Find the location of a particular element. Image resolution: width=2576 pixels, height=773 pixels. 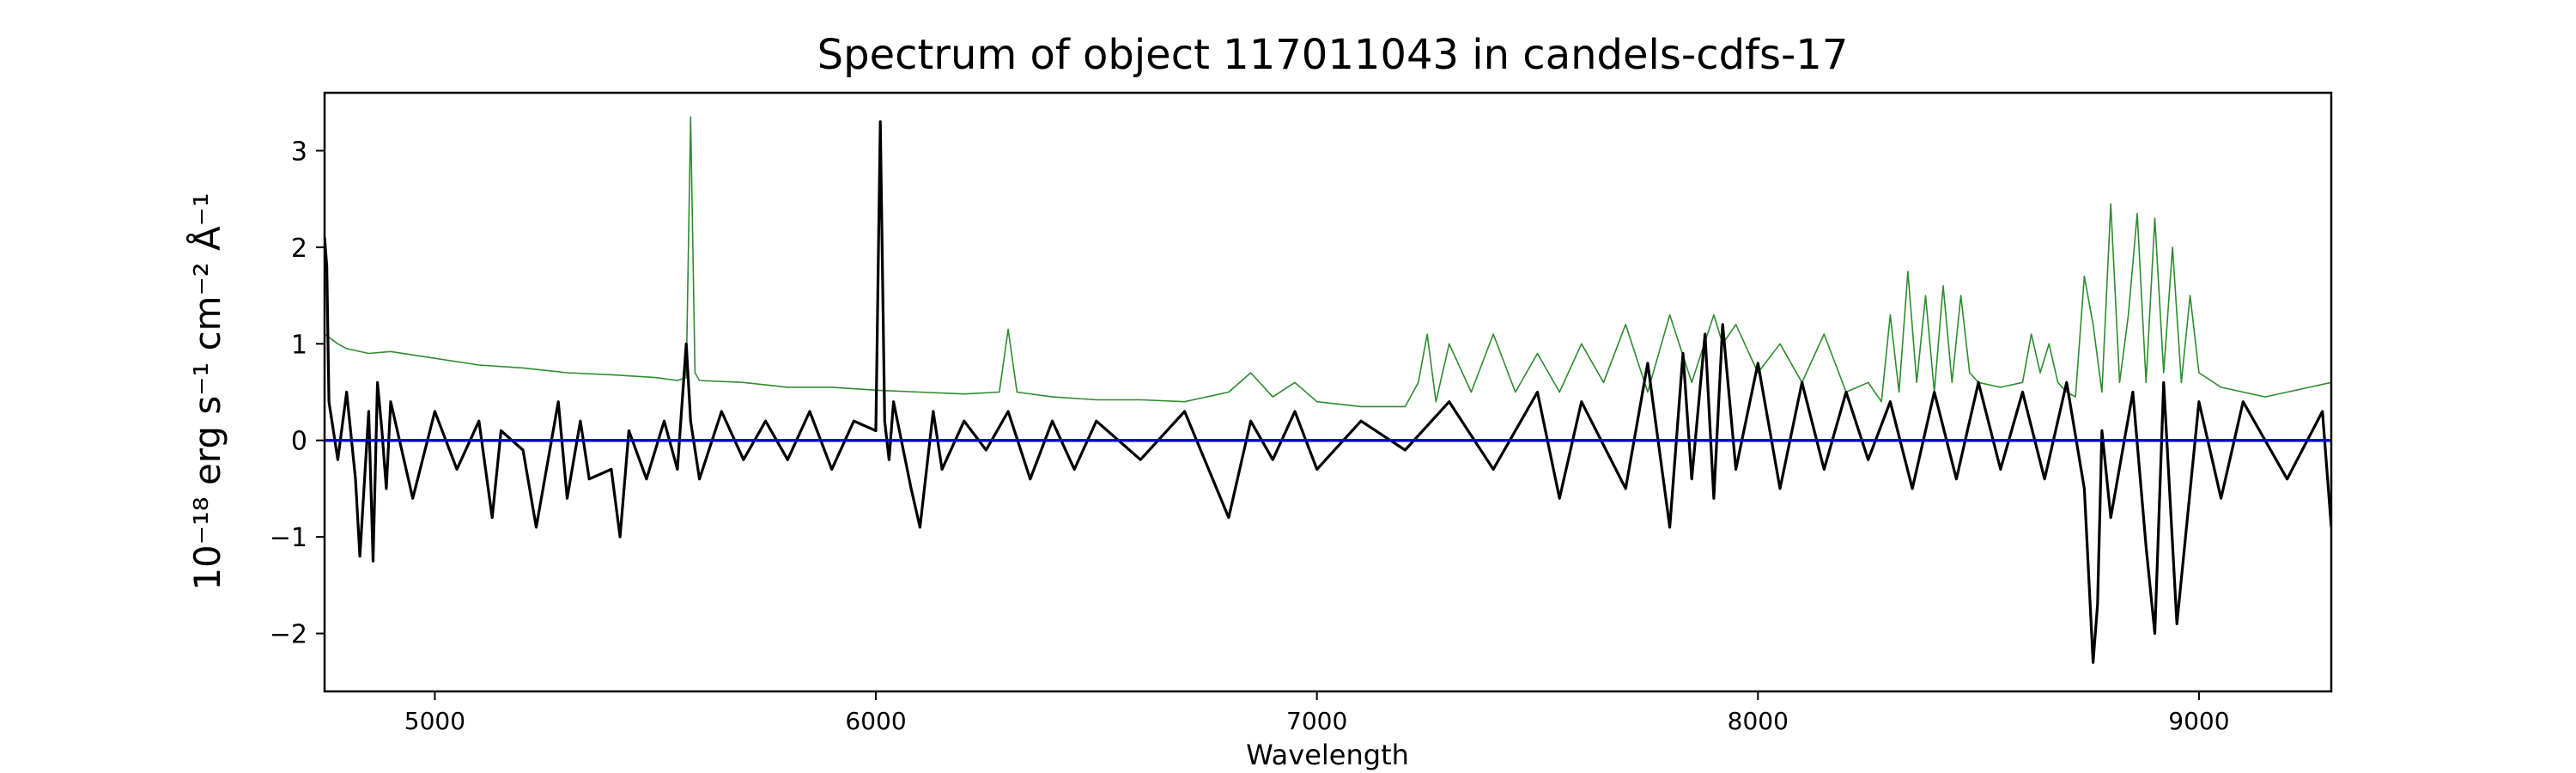

x-tick-label: 7000 is located at coordinates (1316, 721).